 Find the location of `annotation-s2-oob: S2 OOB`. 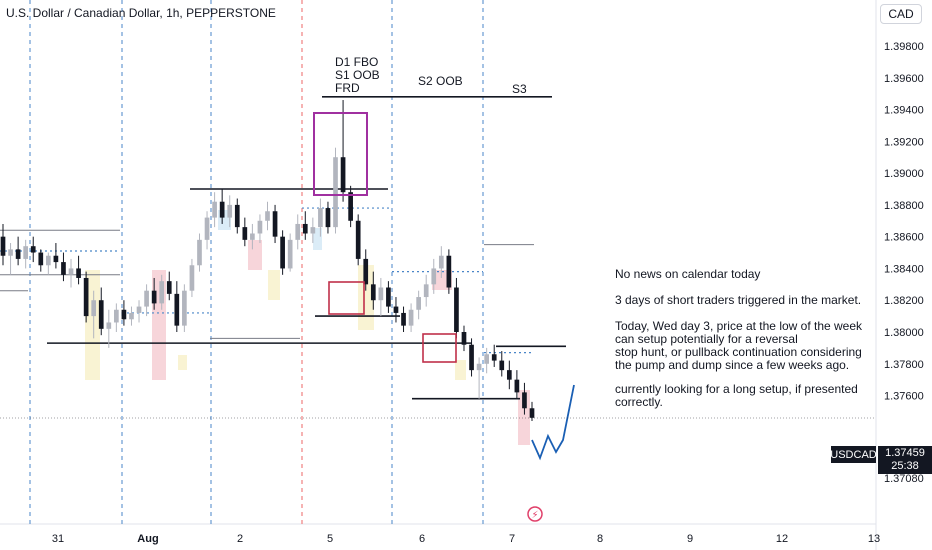

annotation-s2-oob: S2 OOB is located at coordinates (440, 81).